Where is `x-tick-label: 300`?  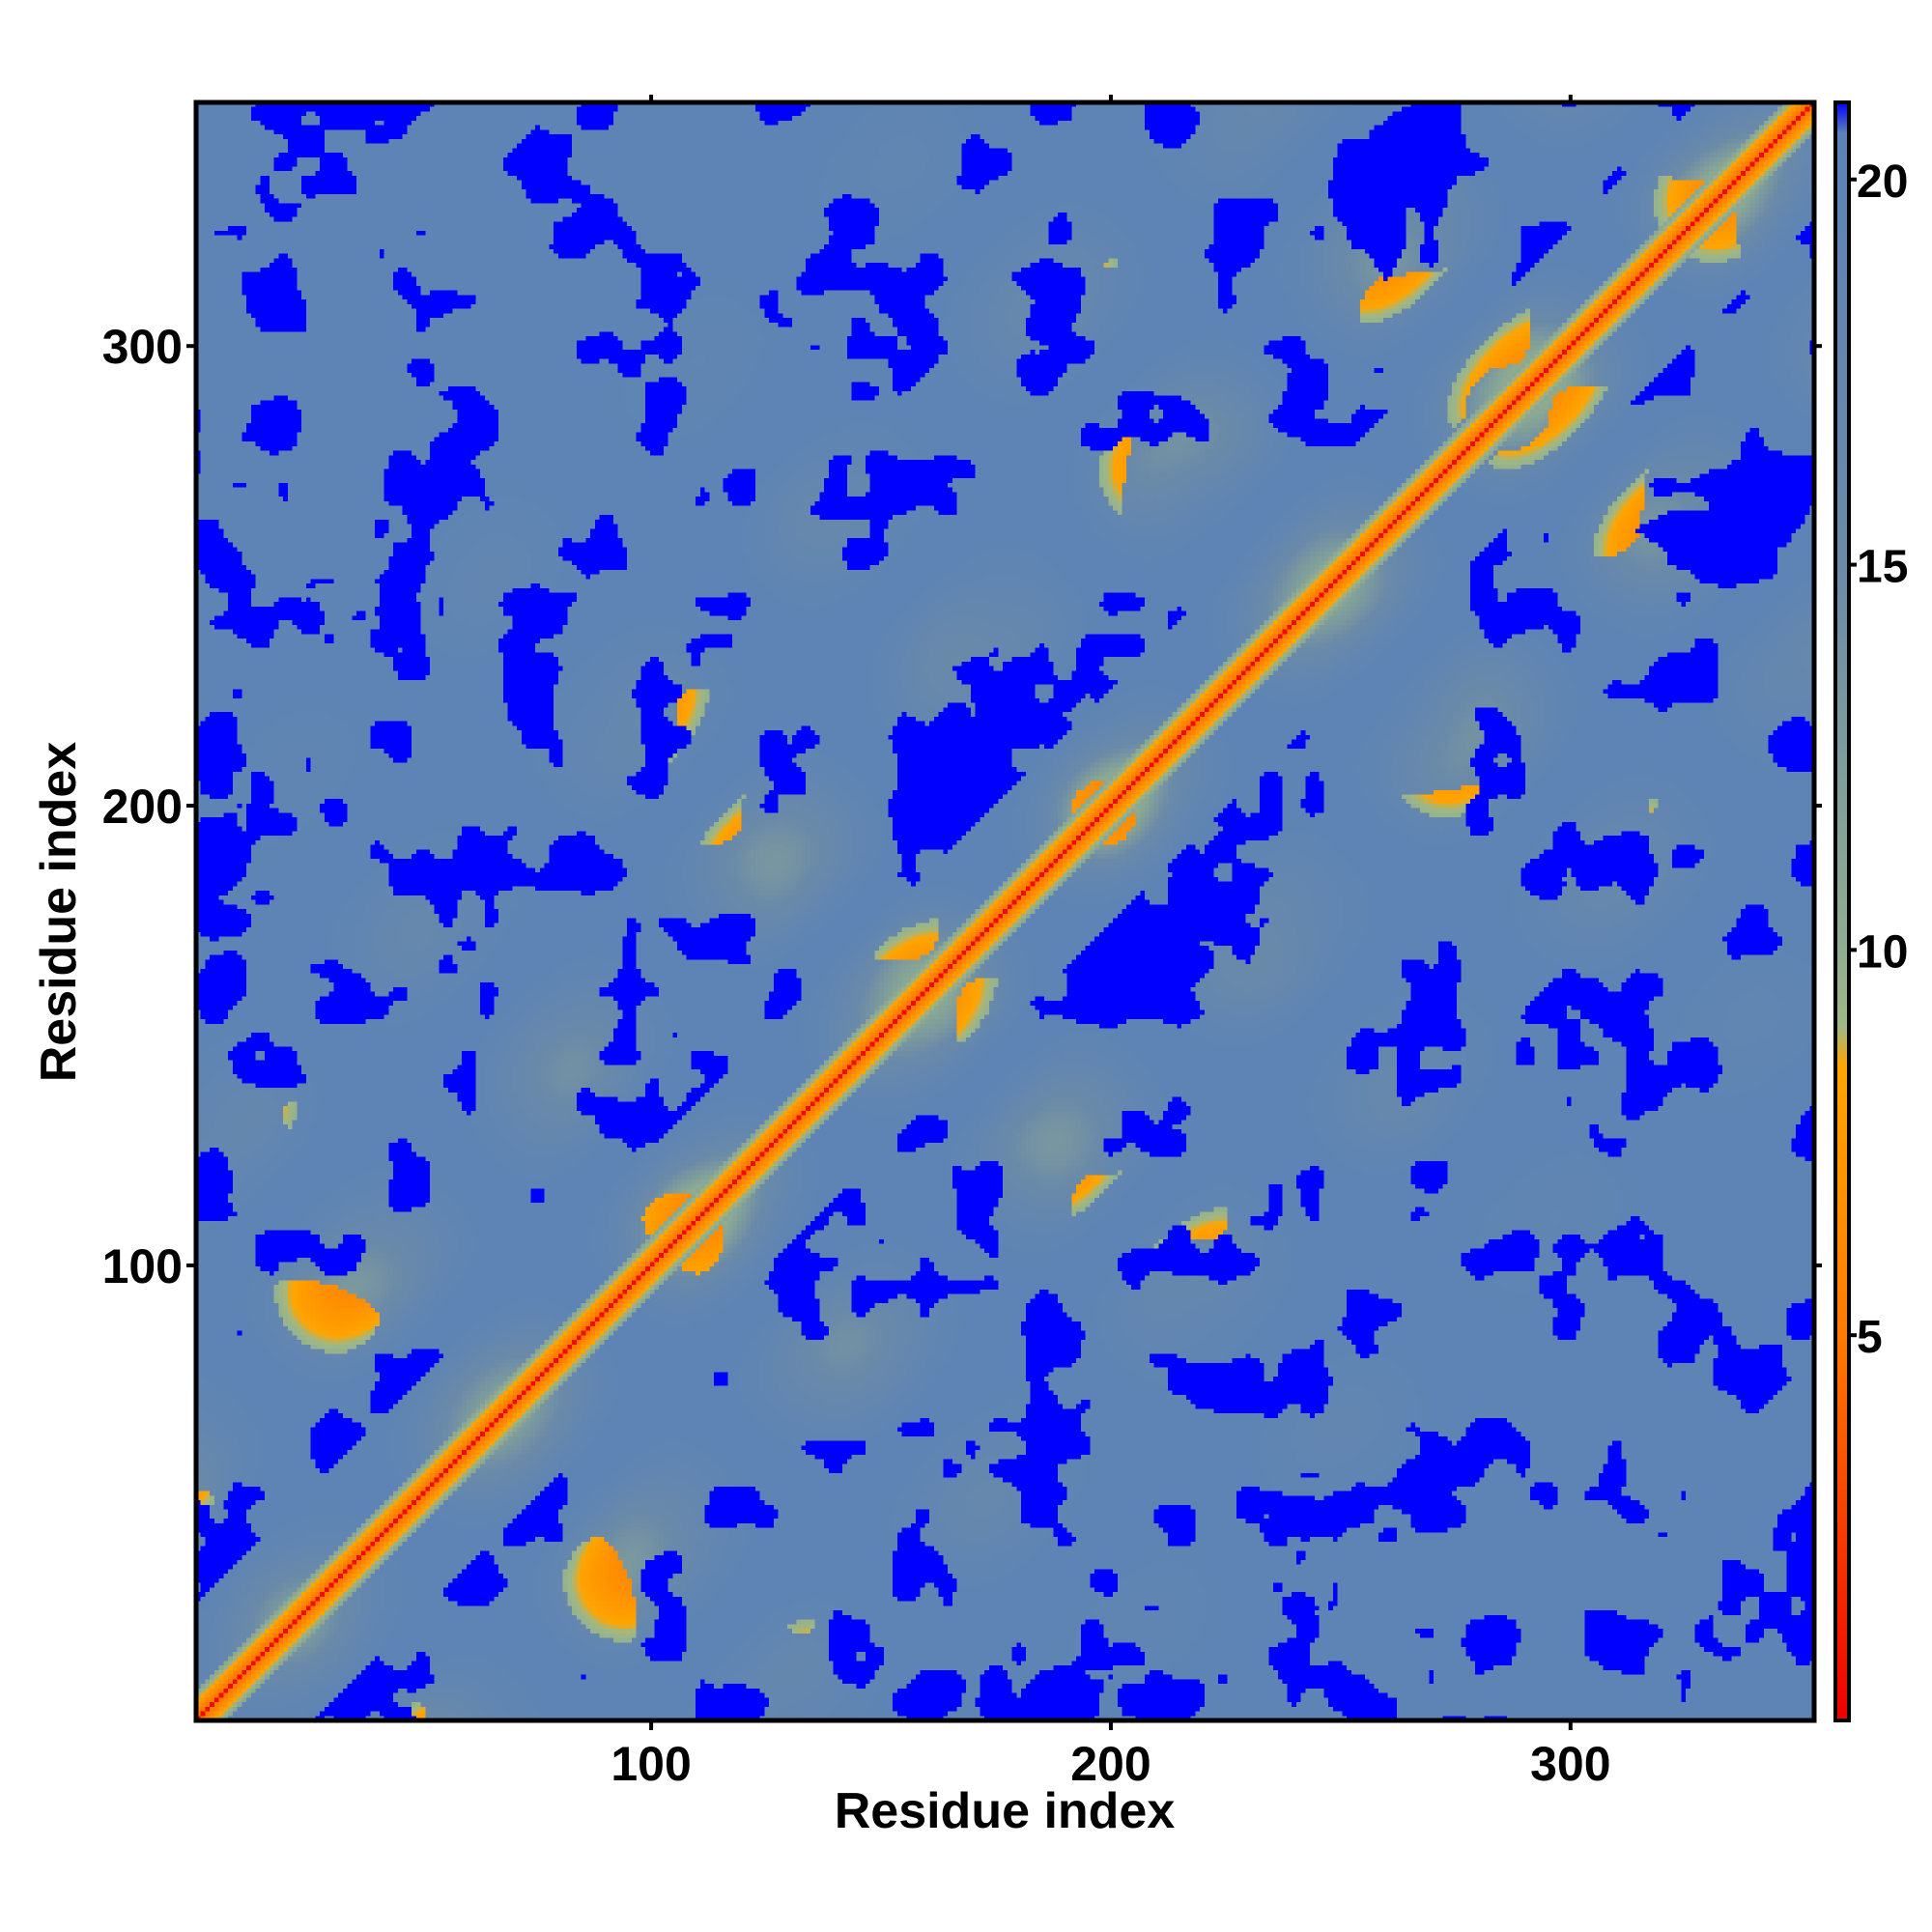
x-tick-label: 300 is located at coordinates (1570, 1764).